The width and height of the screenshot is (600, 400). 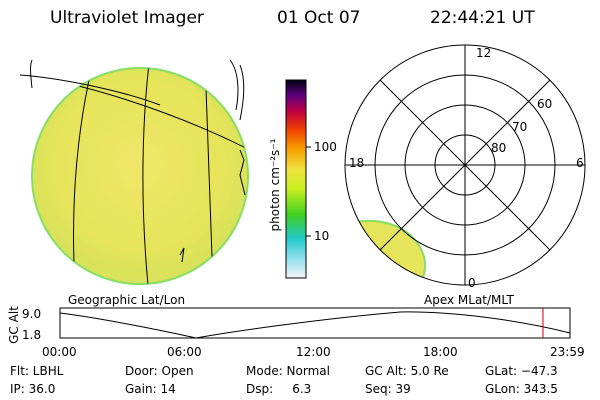 What do you see at coordinates (499, 148) in the screenshot?
I see `lat-80-label: 80` at bounding box center [499, 148].